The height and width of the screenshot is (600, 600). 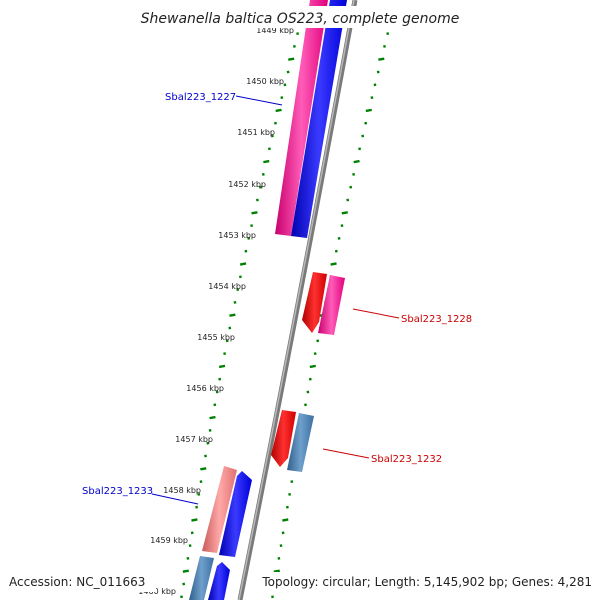 I want to click on tick-label: 1458 kbp, so click(x=182, y=490).